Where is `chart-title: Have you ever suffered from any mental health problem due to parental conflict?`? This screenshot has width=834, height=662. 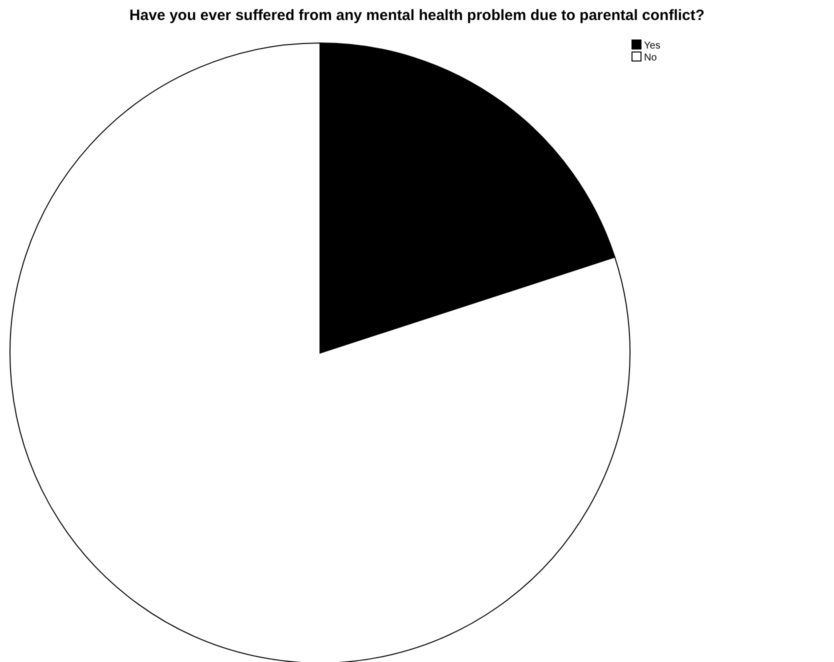
chart-title: Have you ever suffered from any mental health problem due to parental conflict? is located at coordinates (417, 15).